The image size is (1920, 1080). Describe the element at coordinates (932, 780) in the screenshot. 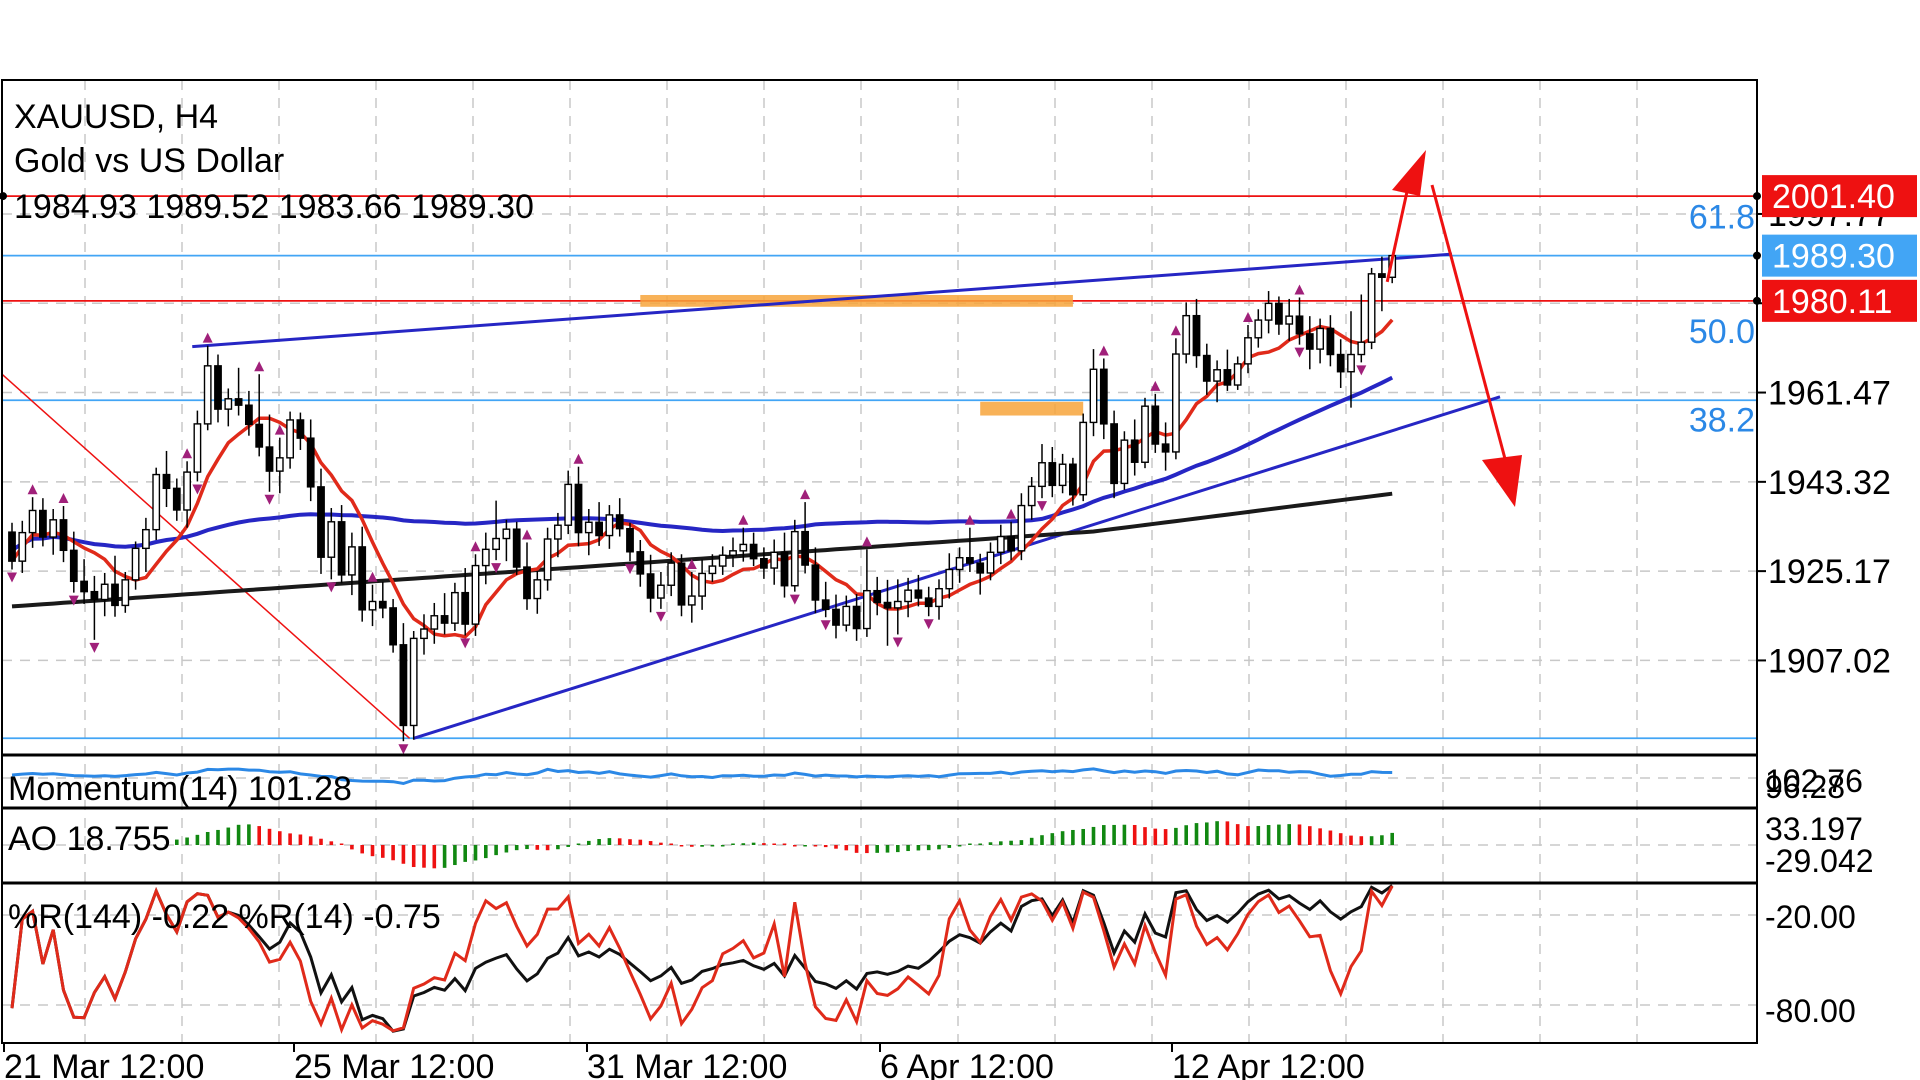

I see `momentum-panel: Momentum(14) 101.28 102.76 96.28` at that location.